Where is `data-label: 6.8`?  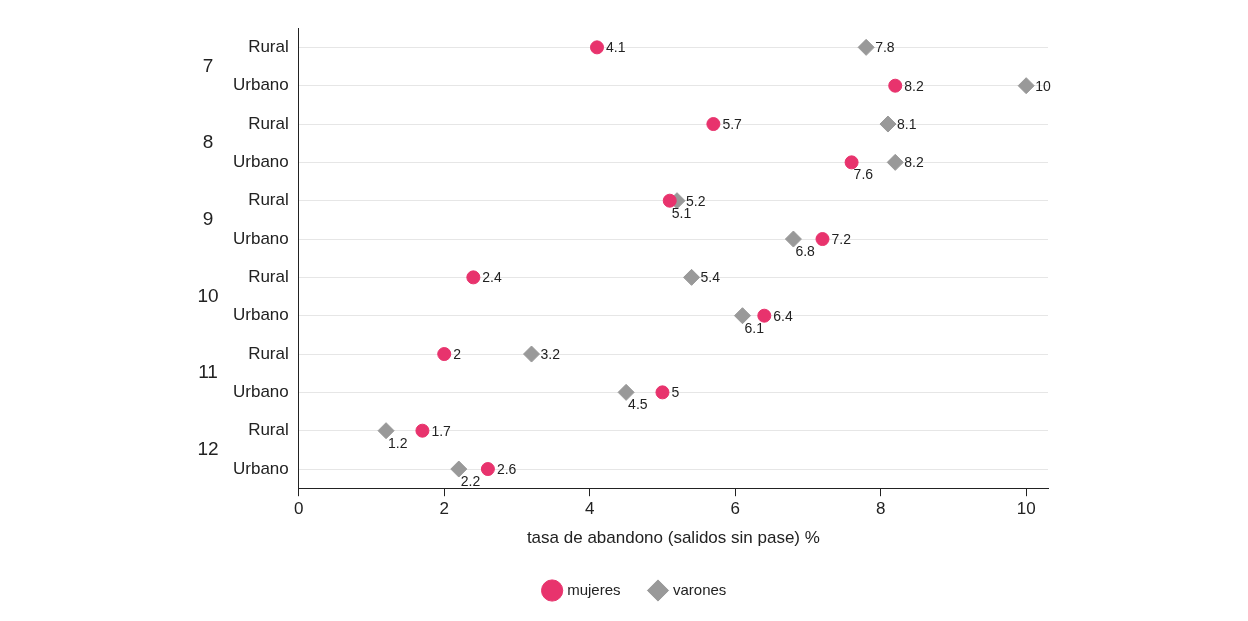
data-label: 6.8 is located at coordinates (805, 250).